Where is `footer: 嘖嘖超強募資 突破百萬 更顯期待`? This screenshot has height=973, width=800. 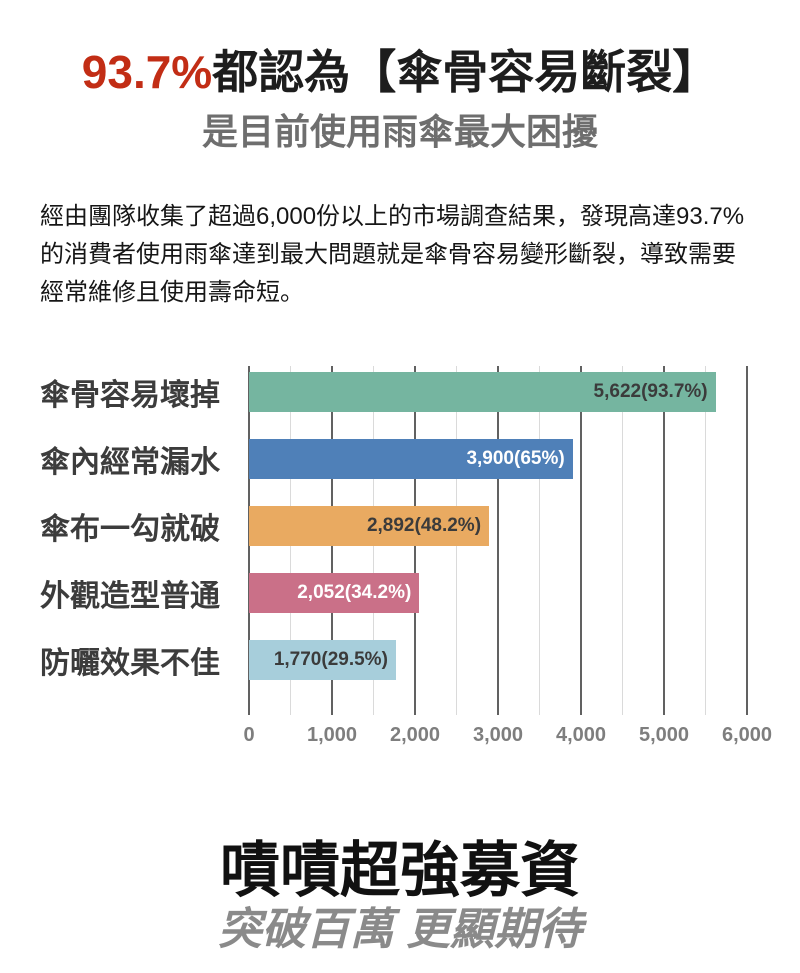 footer: 嘖嘖超強募資 突破百萬 更顯期待 is located at coordinates (400, 896).